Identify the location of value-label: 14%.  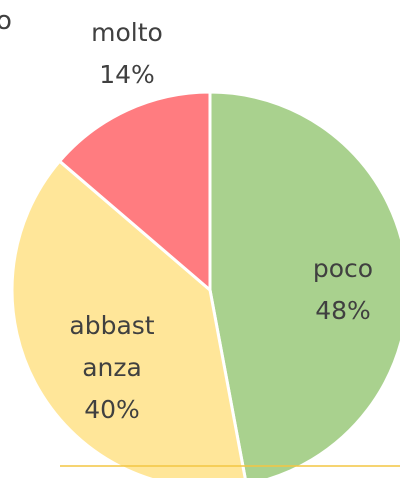
(127, 74).